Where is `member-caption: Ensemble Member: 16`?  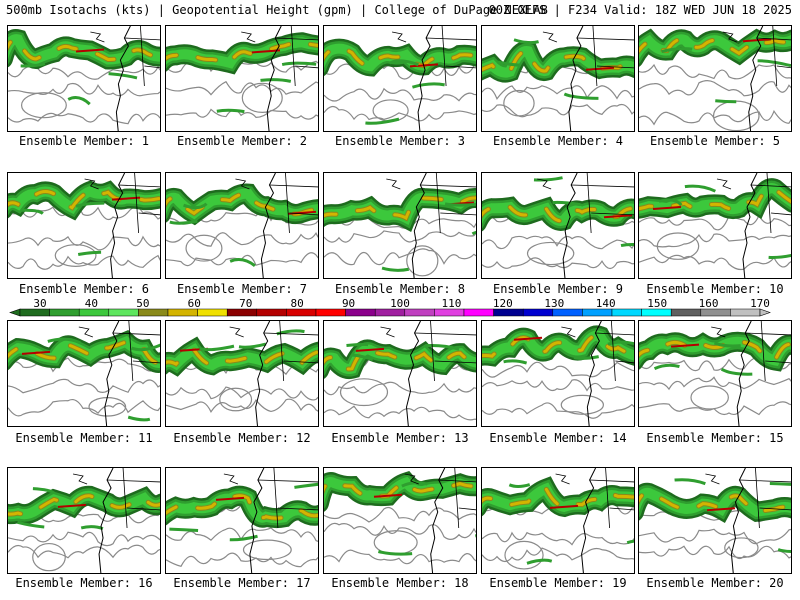
member-caption: Ensemble Member: 16 is located at coordinates (84, 583).